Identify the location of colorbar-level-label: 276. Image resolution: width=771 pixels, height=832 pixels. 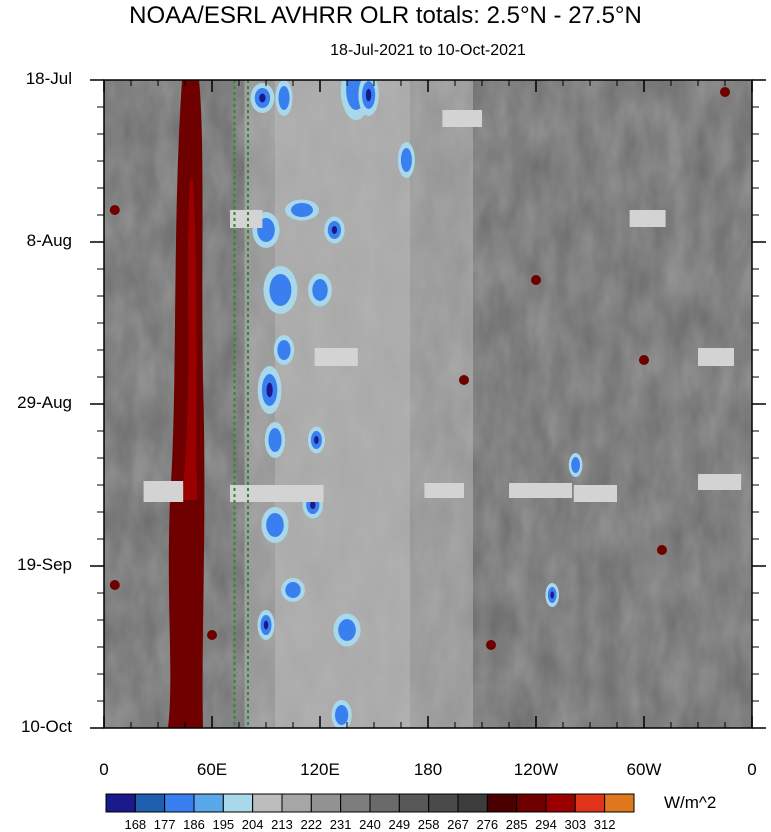
(487, 824).